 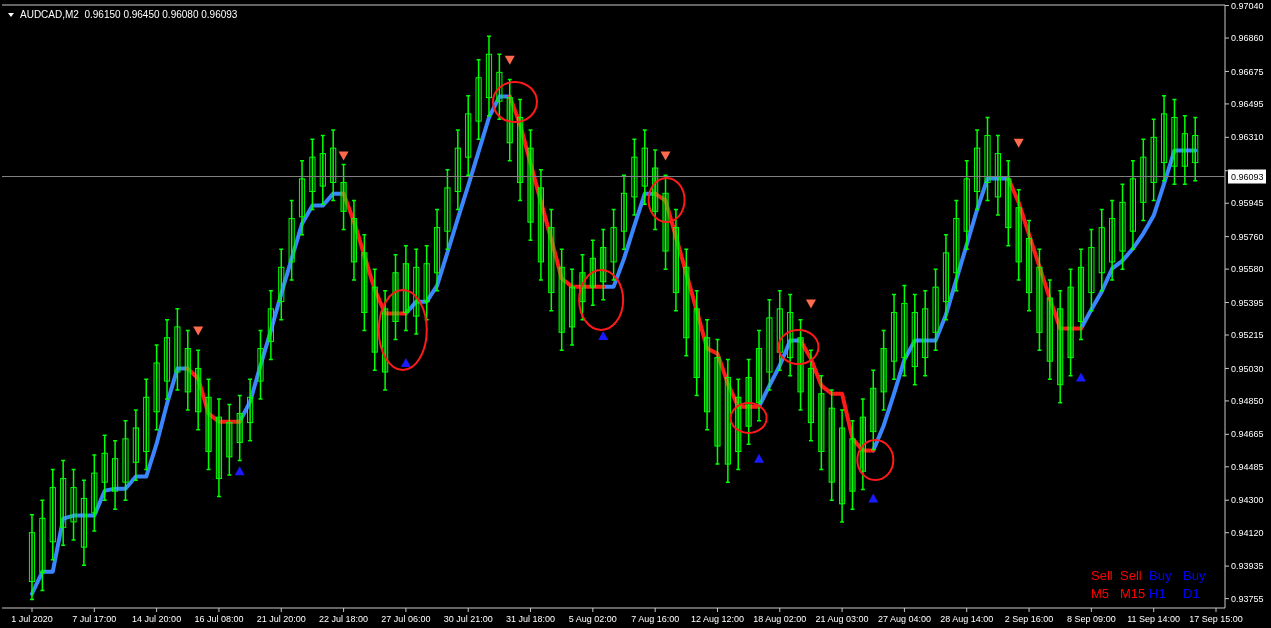 I want to click on y-tick-label: 0.94300, so click(x=1247, y=500).